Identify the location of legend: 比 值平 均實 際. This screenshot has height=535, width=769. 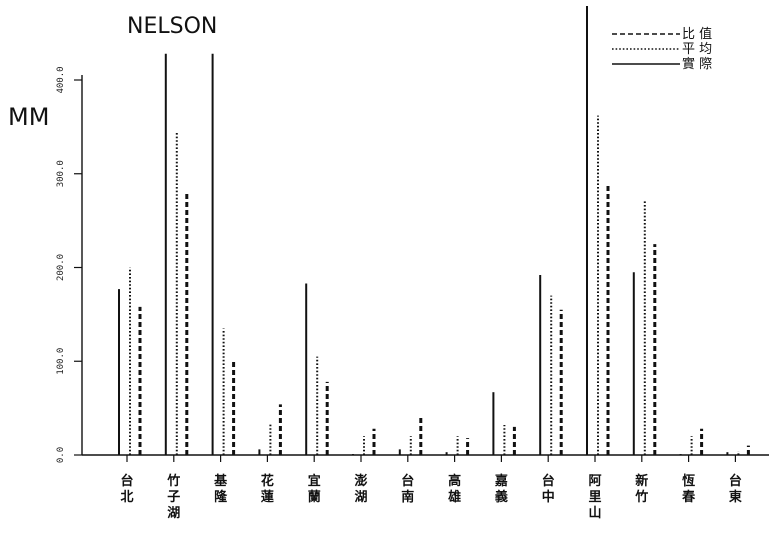
(662, 49).